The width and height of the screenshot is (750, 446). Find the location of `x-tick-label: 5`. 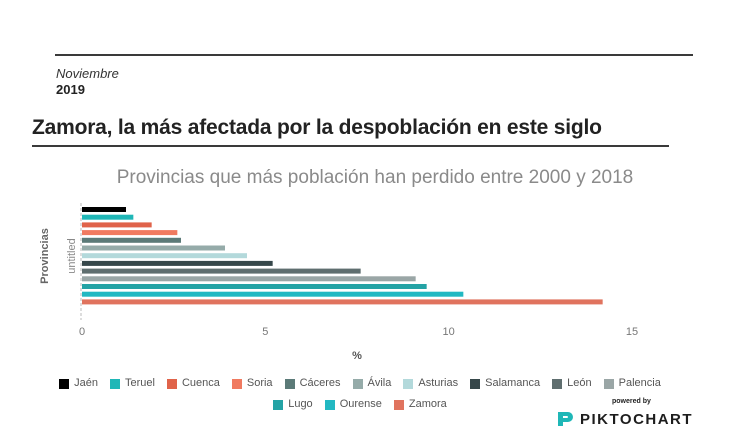

x-tick-label: 5 is located at coordinates (265, 332).